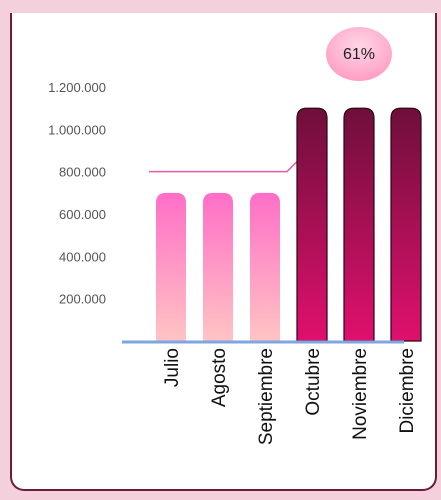 The image size is (441, 500). I want to click on category-label: Noviembre, so click(360, 394).